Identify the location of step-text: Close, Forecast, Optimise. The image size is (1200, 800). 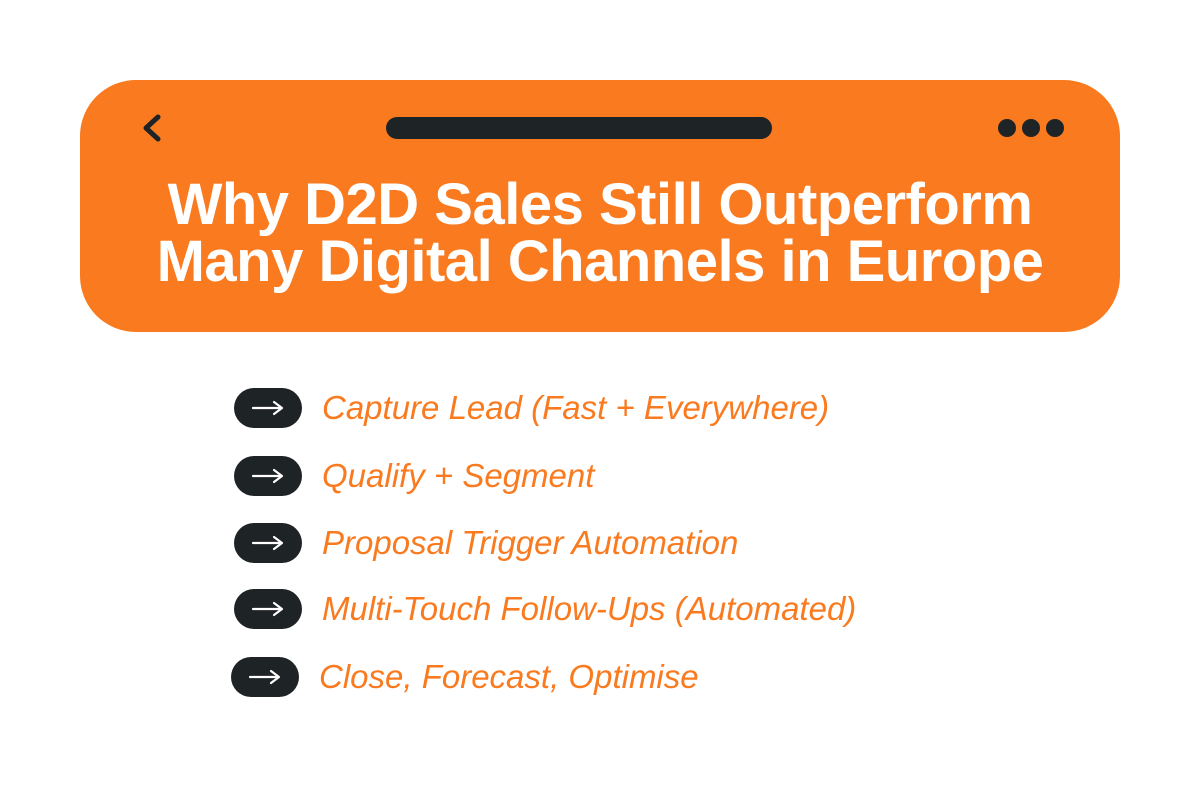
(509, 676).